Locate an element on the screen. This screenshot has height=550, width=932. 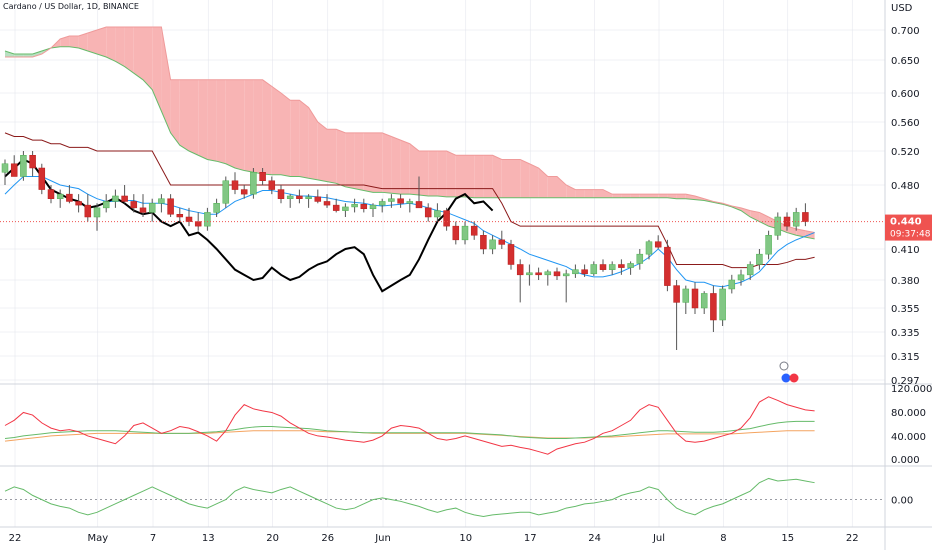
time-tick-label: 22 is located at coordinates (15, 538).